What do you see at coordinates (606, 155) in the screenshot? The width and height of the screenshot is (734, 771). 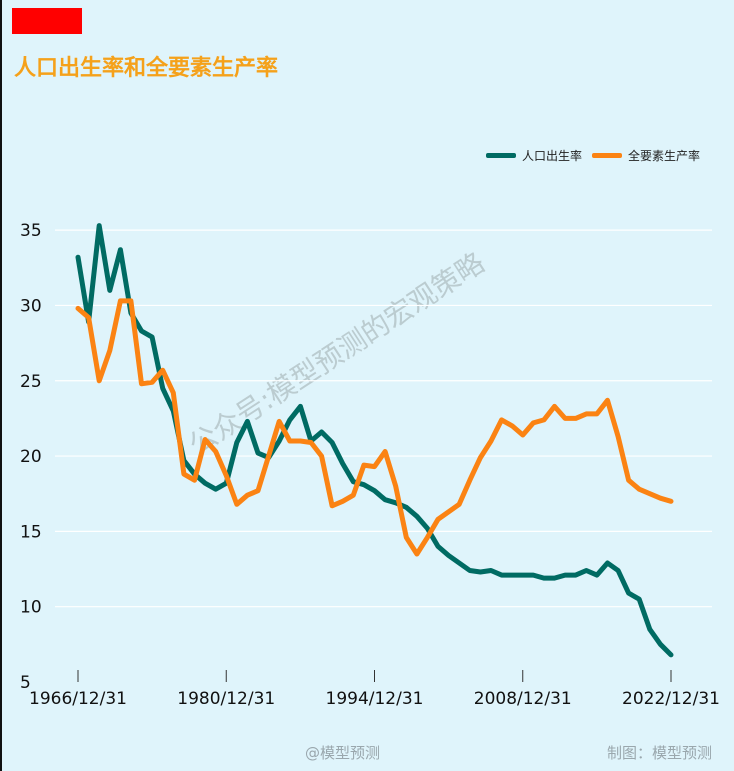 I see `legend-swatch-tfp` at bounding box center [606, 155].